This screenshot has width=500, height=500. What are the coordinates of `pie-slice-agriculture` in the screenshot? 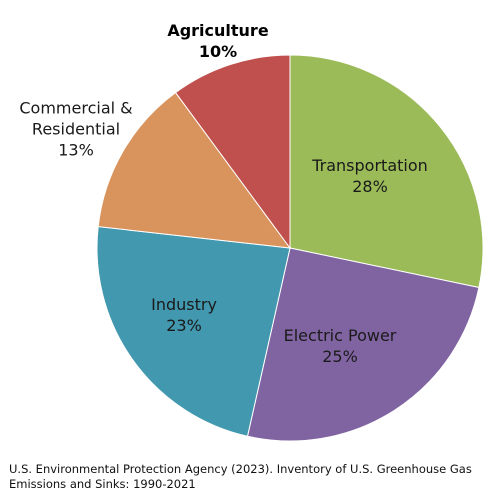 It's located at (232, 152).